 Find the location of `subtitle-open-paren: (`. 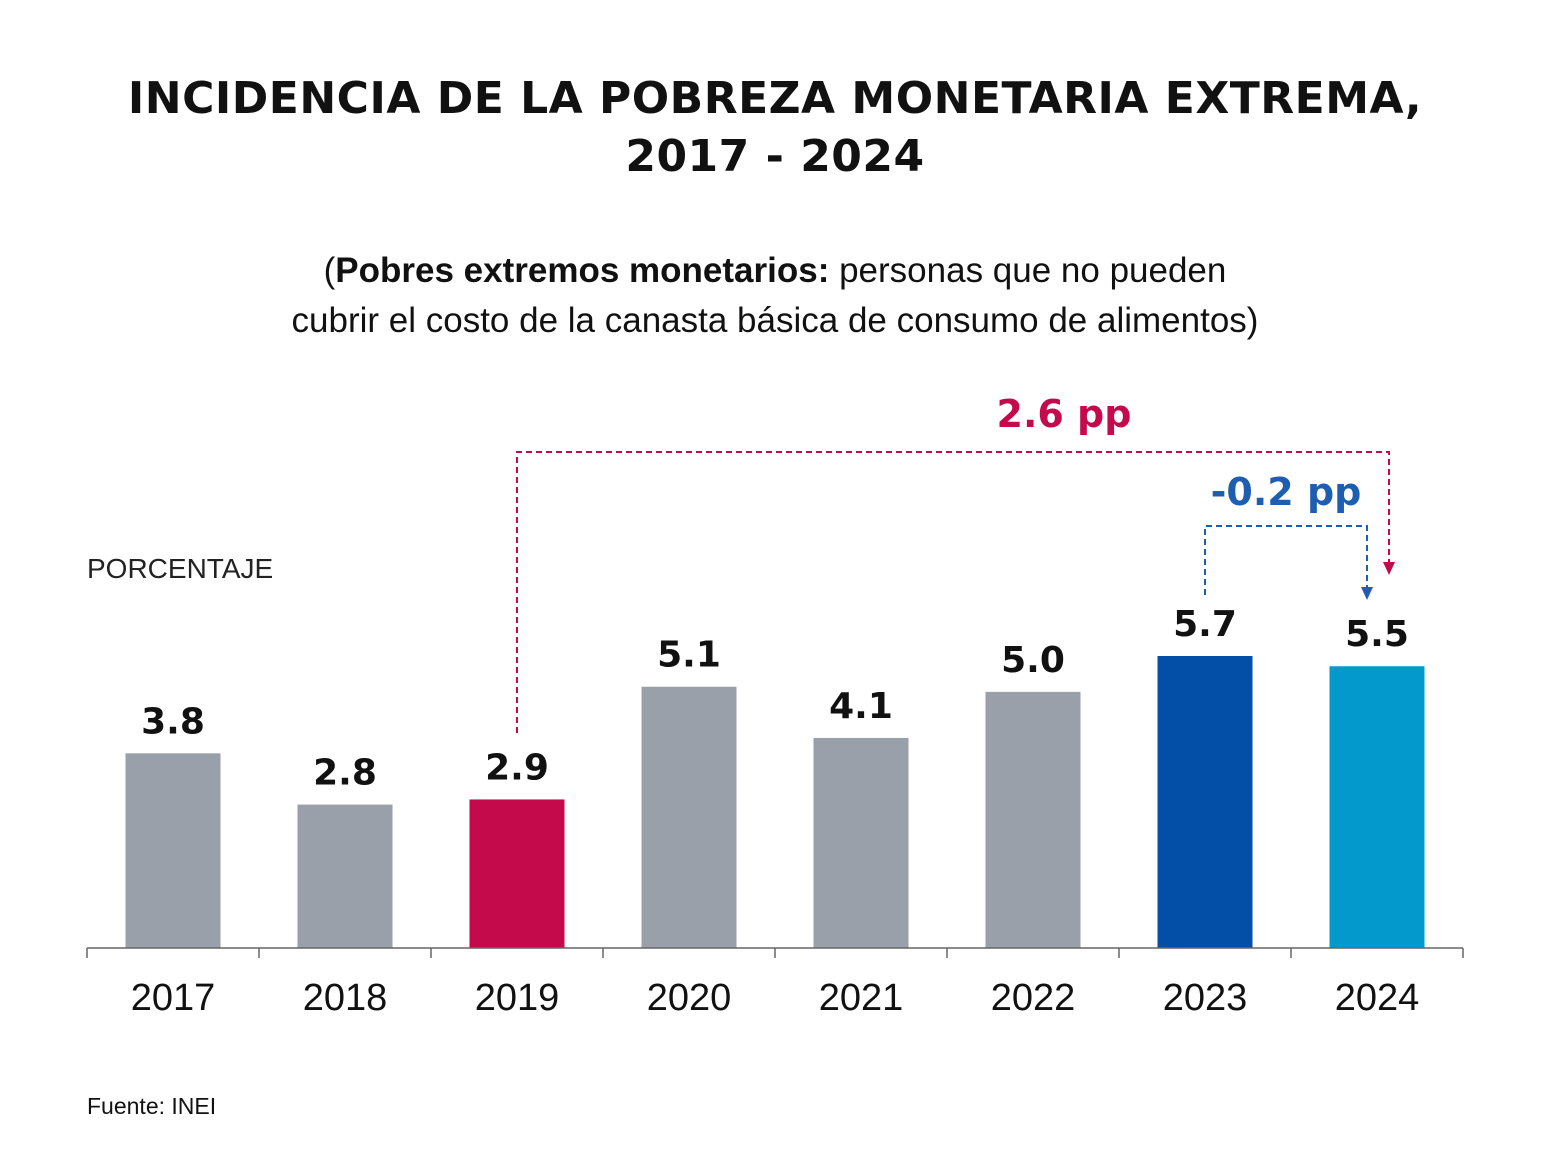

subtitle-open-paren: ( is located at coordinates (329, 270).